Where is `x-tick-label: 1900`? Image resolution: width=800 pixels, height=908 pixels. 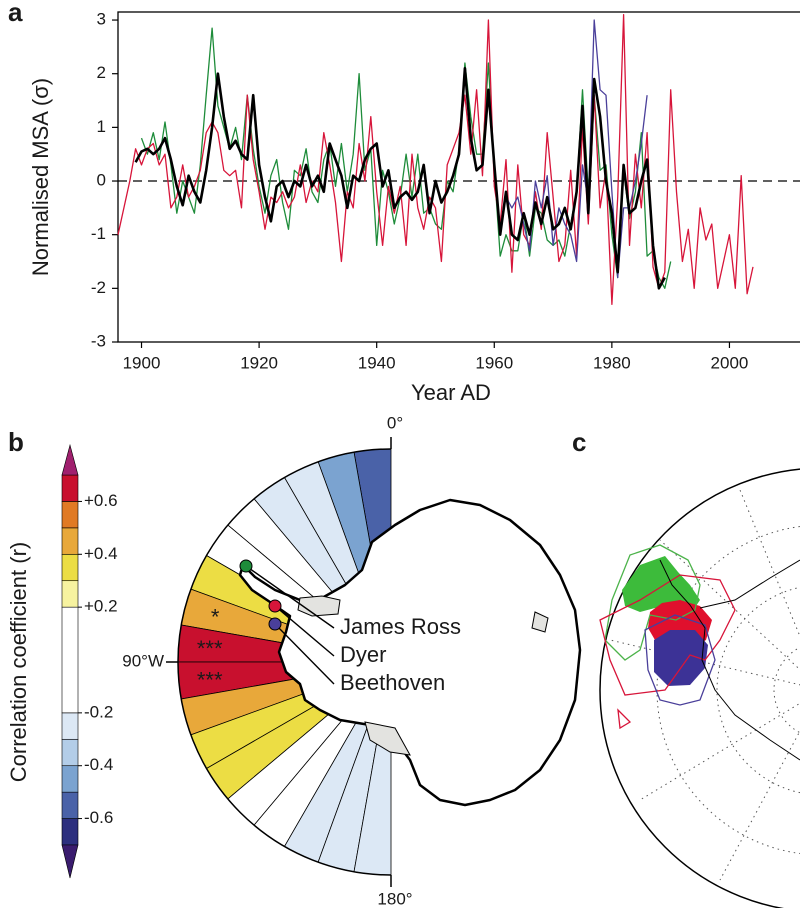 x-tick-label: 1900 is located at coordinates (142, 362).